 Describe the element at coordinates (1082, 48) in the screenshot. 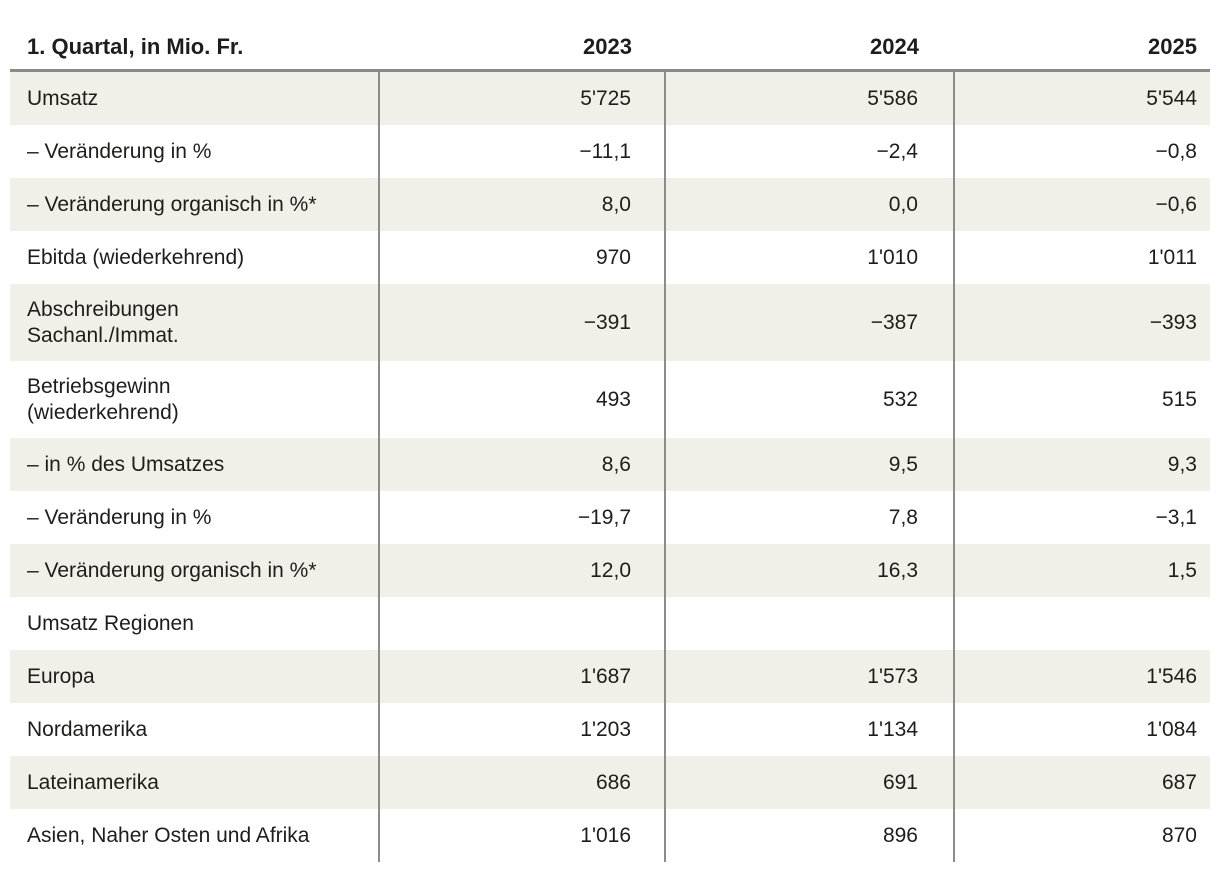

I see `column-header-2025: 2025` at that location.